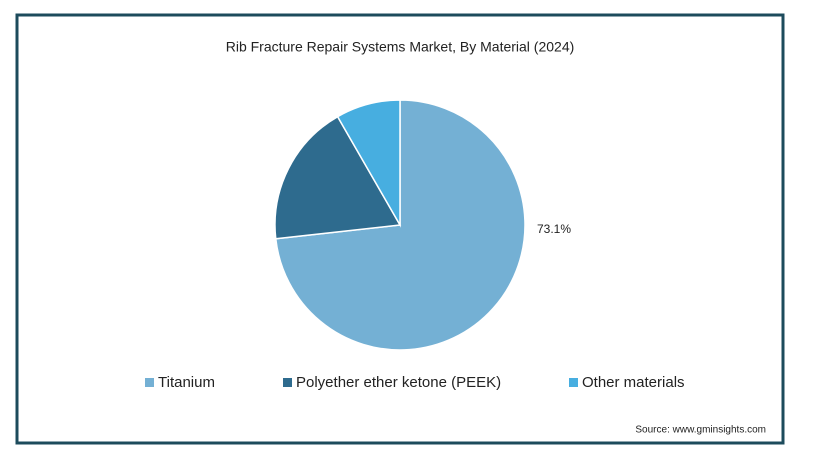 Image resolution: width=816 pixels, height=459 pixels. I want to click on legend-label: Other materials, so click(633, 382).